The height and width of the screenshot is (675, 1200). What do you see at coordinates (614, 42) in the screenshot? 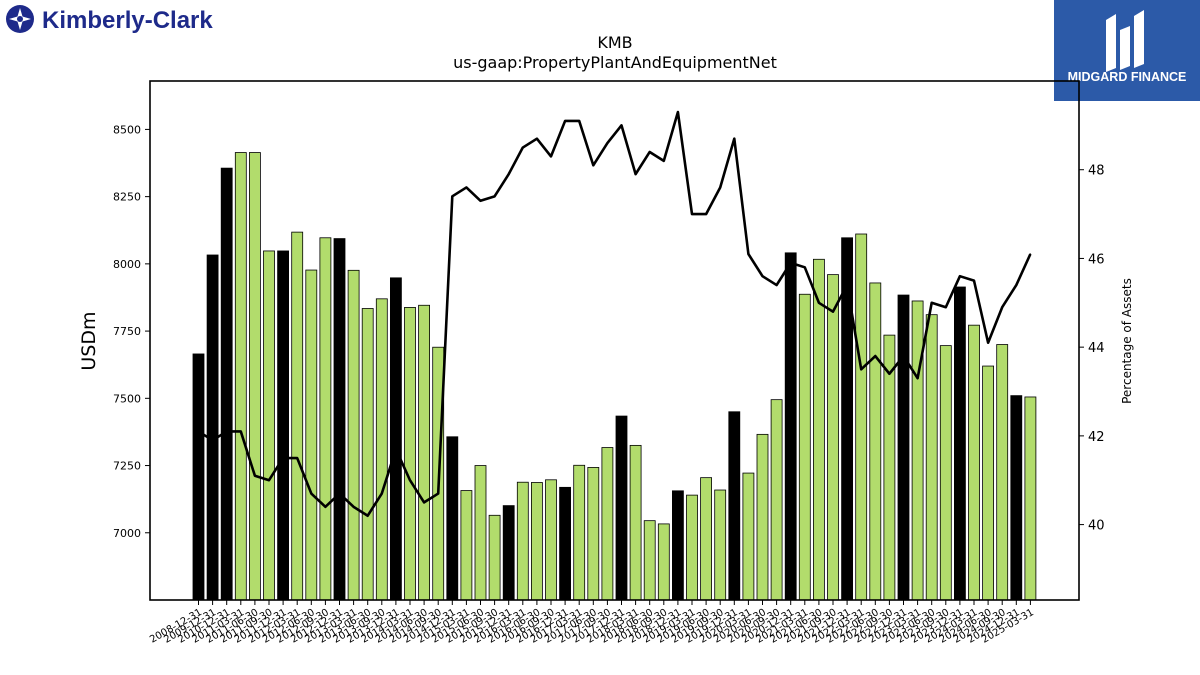
I see `chart-title: KMB` at bounding box center [614, 42].